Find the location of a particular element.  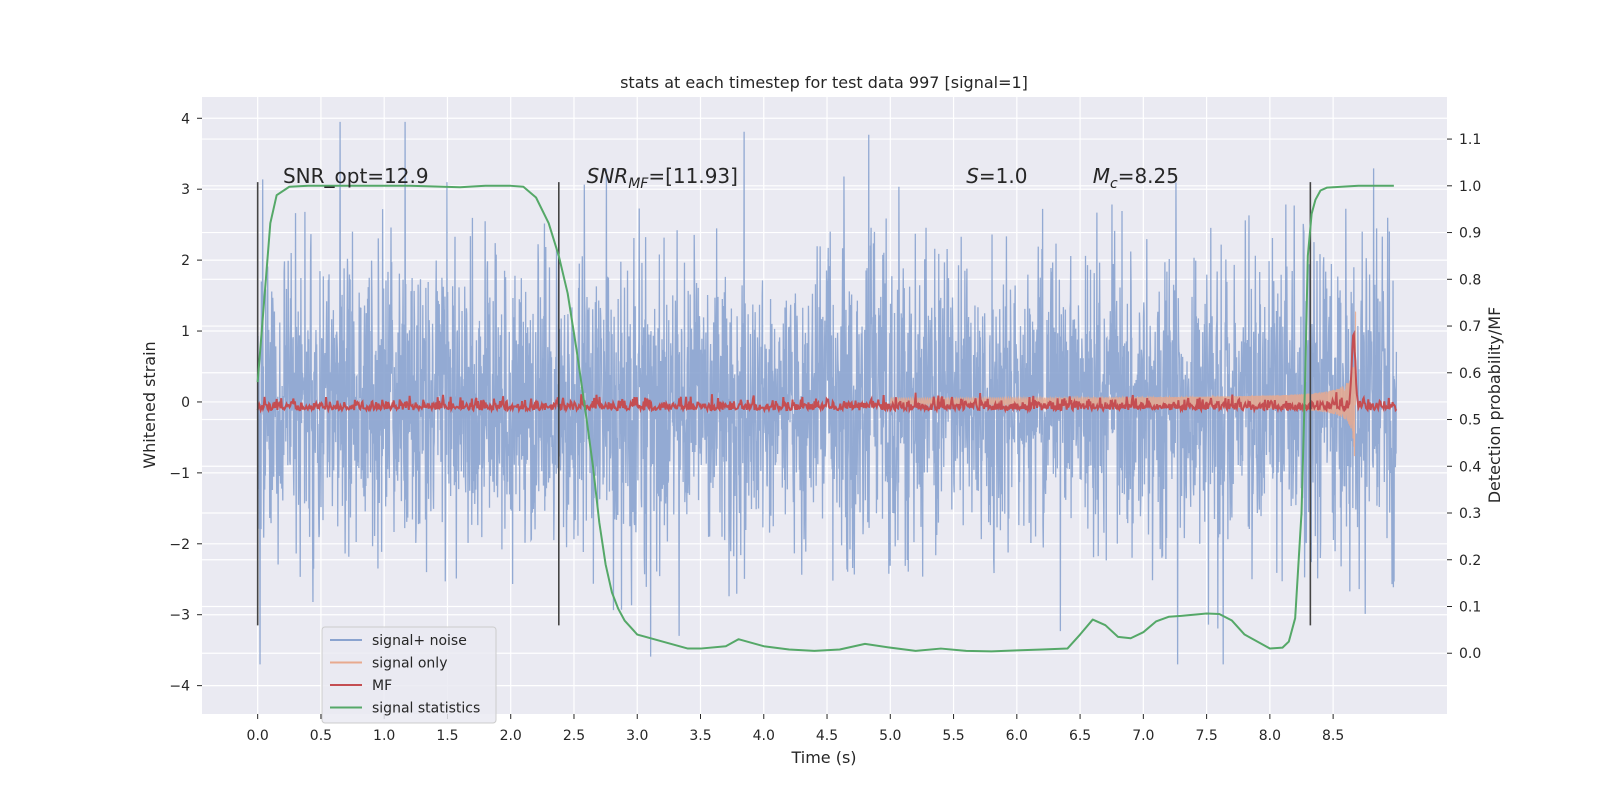

y-right-tick-label: 0.2 is located at coordinates (1470, 561).